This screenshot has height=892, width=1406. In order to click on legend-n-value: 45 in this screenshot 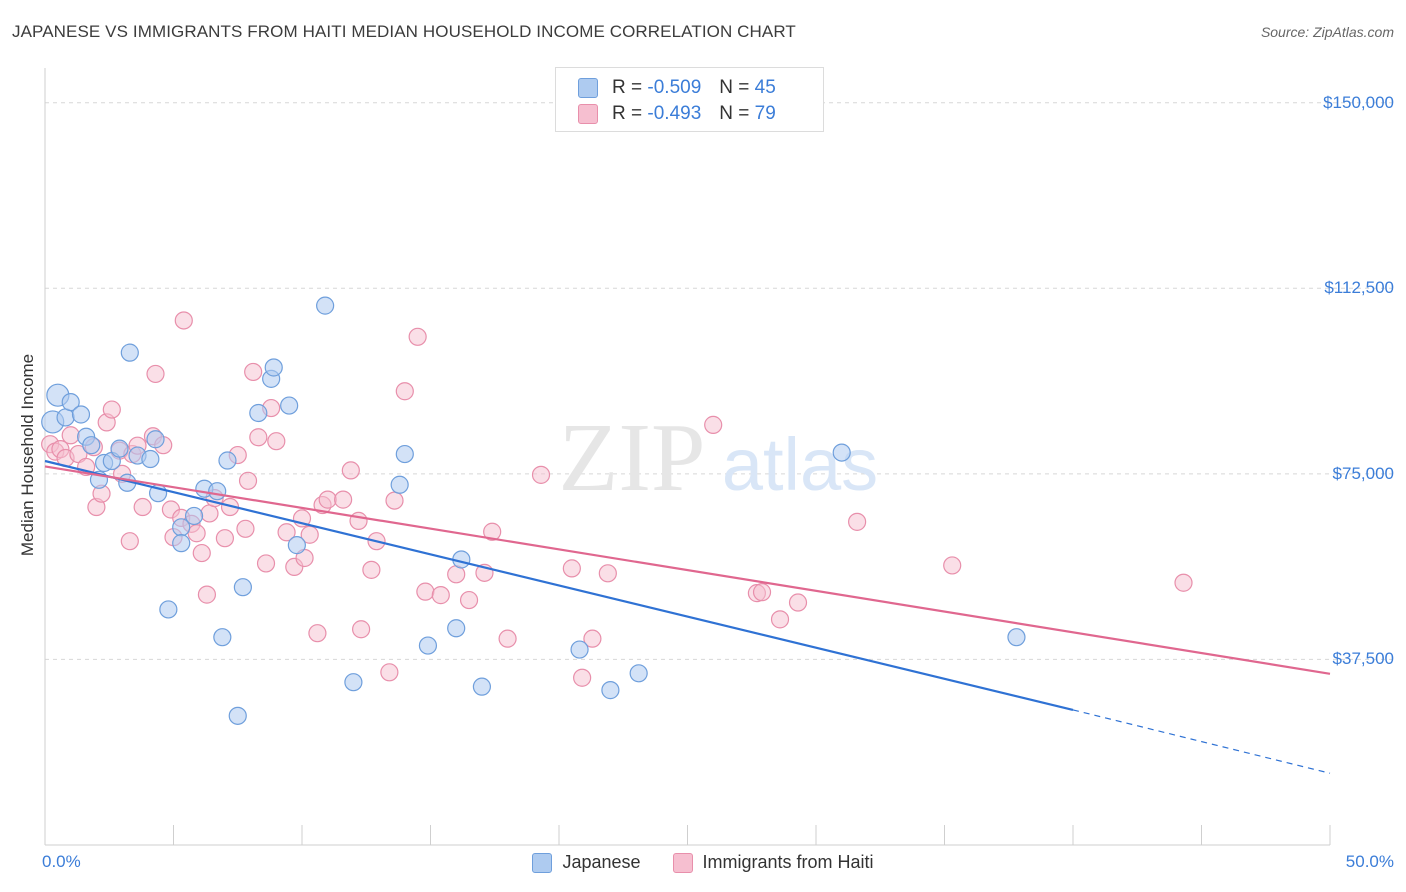, I will do `click(765, 87)`.